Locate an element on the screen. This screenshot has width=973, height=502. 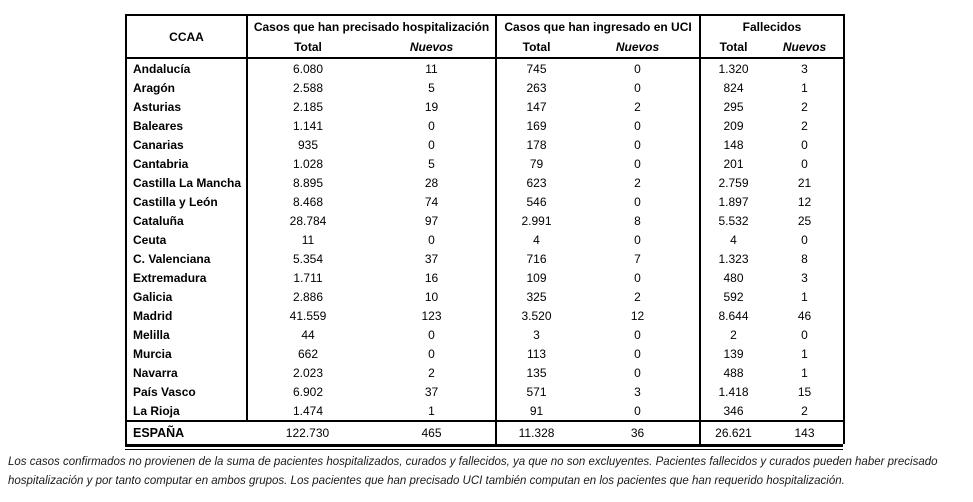
value-cell: 28.784 is located at coordinates (307, 220).